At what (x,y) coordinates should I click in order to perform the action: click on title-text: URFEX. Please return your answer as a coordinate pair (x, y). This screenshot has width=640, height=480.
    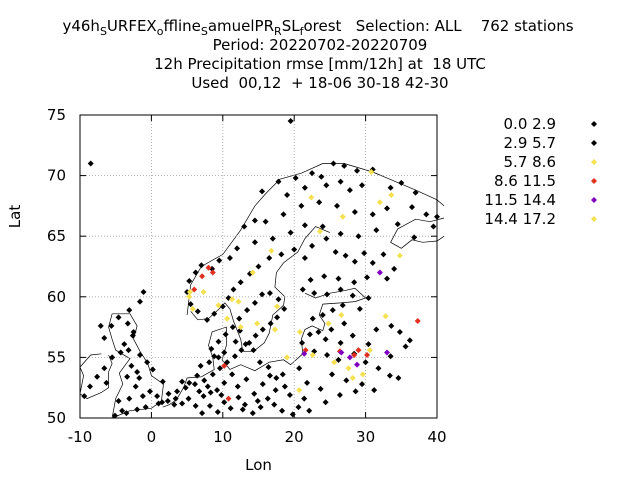
    Looking at the image, I should click on (131, 26).